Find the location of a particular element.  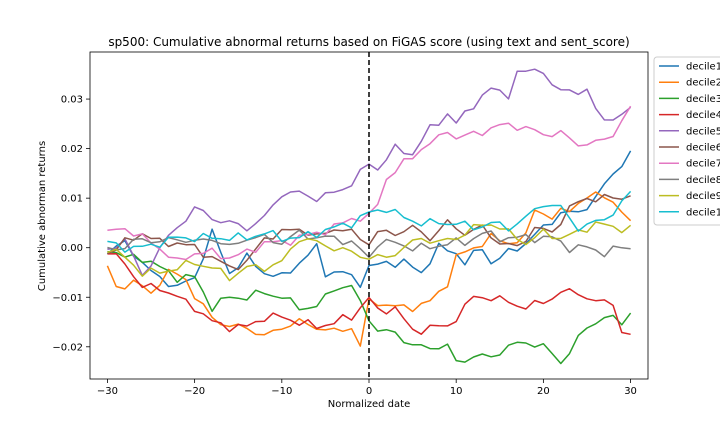

x-axis-label: Normalized date is located at coordinates (369, 404).